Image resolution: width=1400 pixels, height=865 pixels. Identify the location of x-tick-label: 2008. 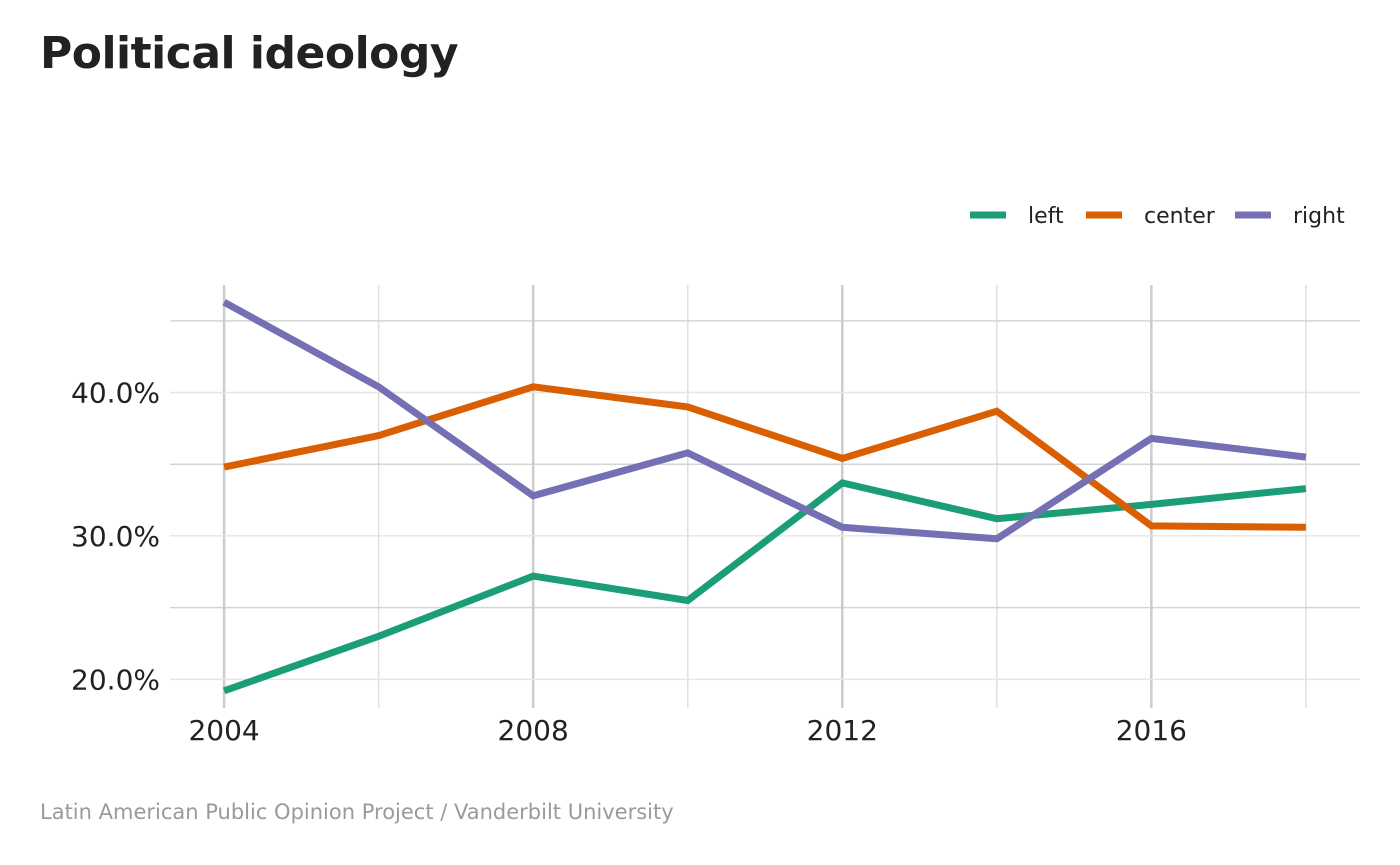
(533, 730).